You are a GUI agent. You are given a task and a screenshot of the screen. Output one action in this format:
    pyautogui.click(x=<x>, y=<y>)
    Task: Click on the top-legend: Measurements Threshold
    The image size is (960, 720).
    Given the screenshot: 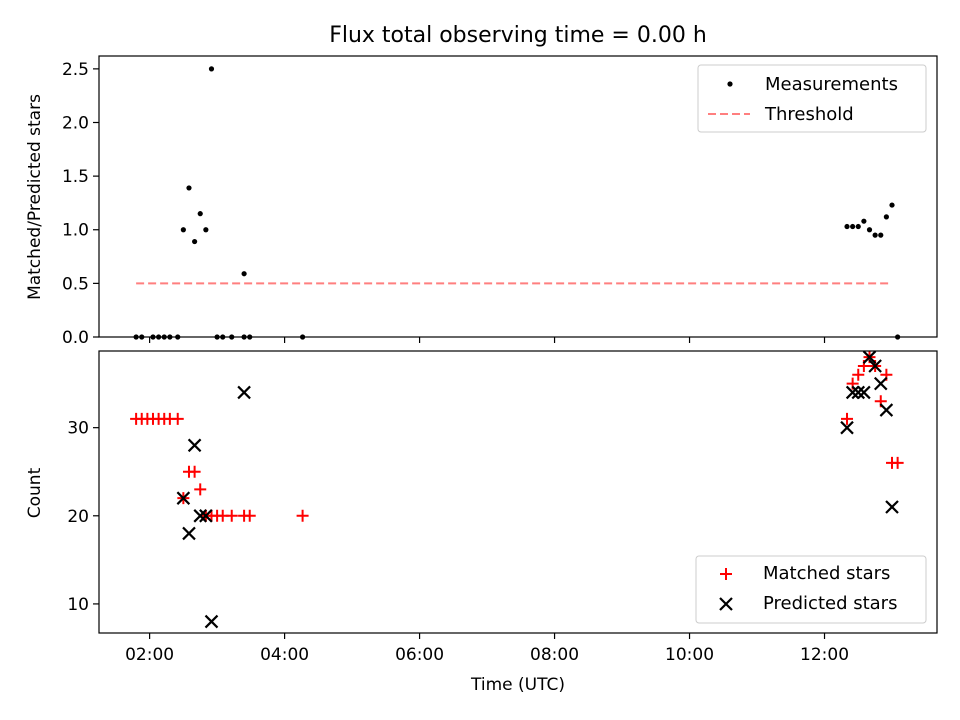 What is the action you would take?
    pyautogui.click(x=812, y=98)
    